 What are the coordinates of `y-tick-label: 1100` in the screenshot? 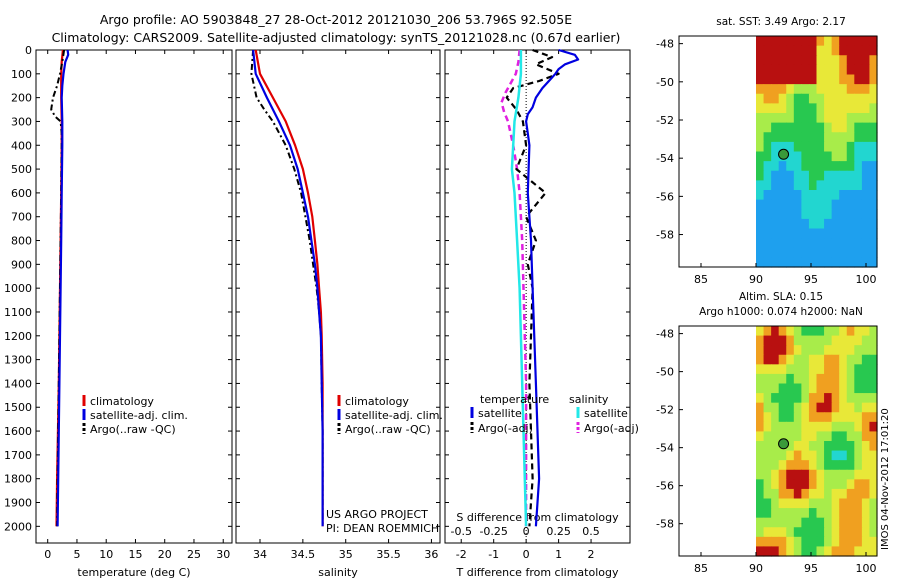 It's located at (18, 312).